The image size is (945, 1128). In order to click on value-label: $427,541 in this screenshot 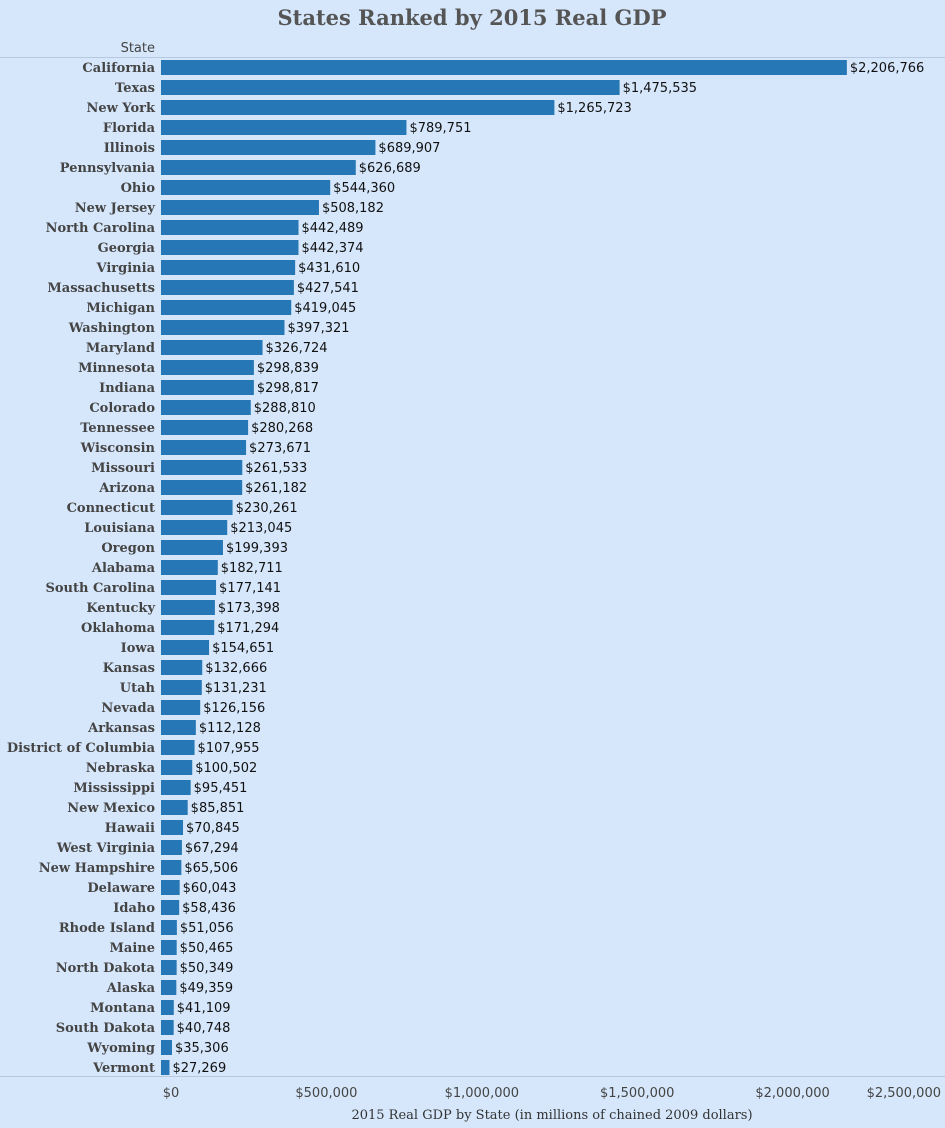, I will do `click(328, 288)`.